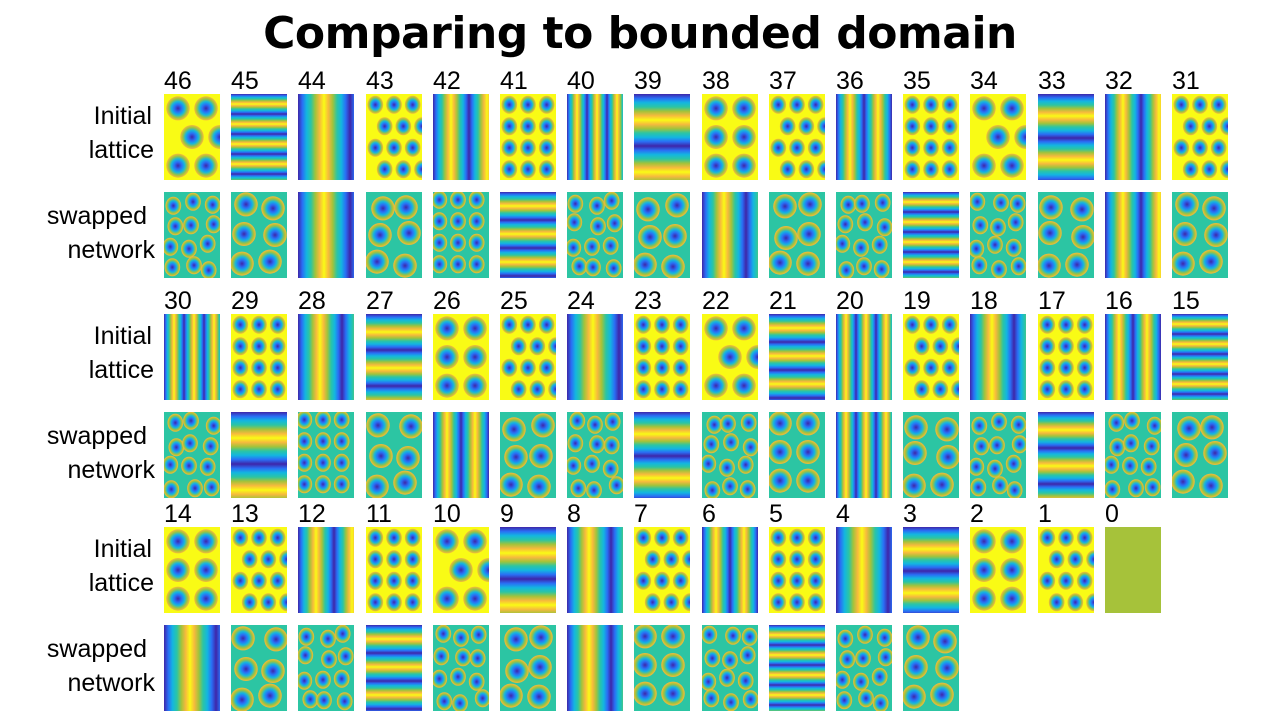 The width and height of the screenshot is (1280, 720). Describe the element at coordinates (245, 81) in the screenshot. I see `pattern-number: 45` at that location.